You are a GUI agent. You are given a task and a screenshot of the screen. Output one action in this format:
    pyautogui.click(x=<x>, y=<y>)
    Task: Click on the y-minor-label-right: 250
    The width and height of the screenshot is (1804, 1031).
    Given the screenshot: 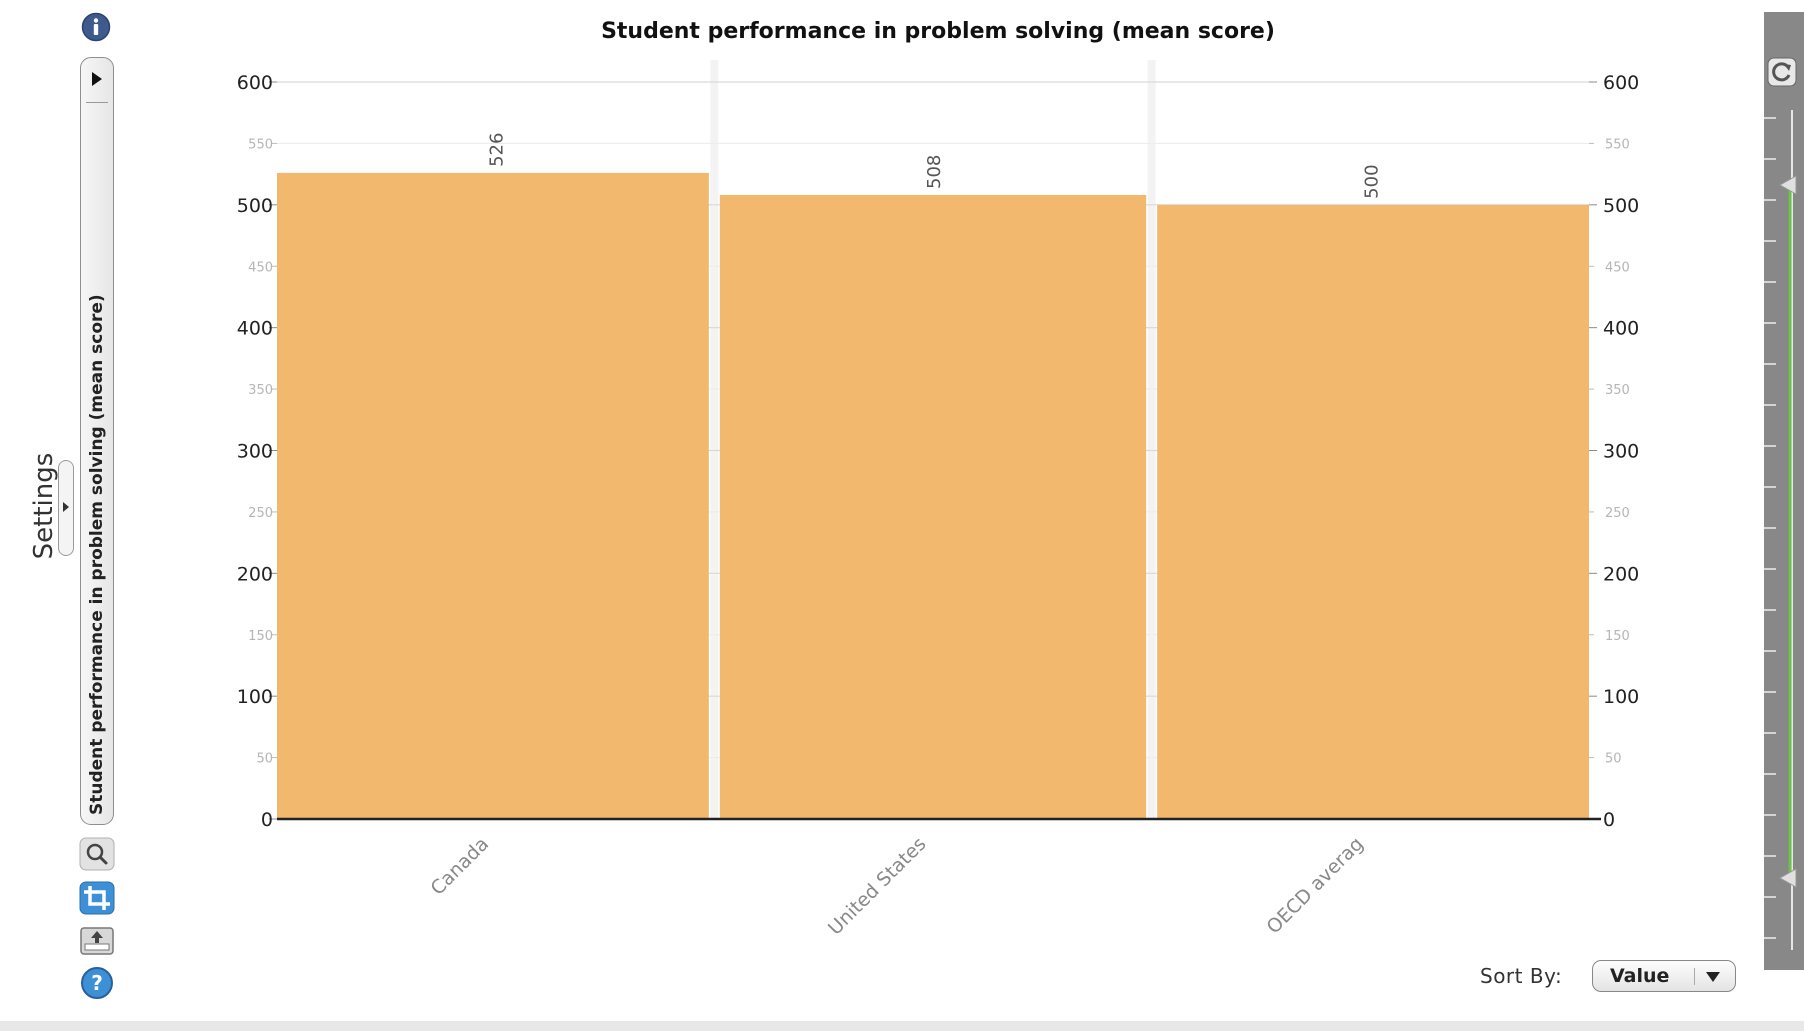 What is the action you would take?
    pyautogui.click(x=1617, y=513)
    